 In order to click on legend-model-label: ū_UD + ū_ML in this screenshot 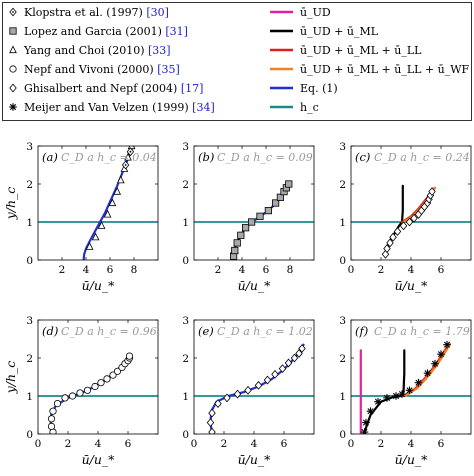, I will do `click(339, 31)`.